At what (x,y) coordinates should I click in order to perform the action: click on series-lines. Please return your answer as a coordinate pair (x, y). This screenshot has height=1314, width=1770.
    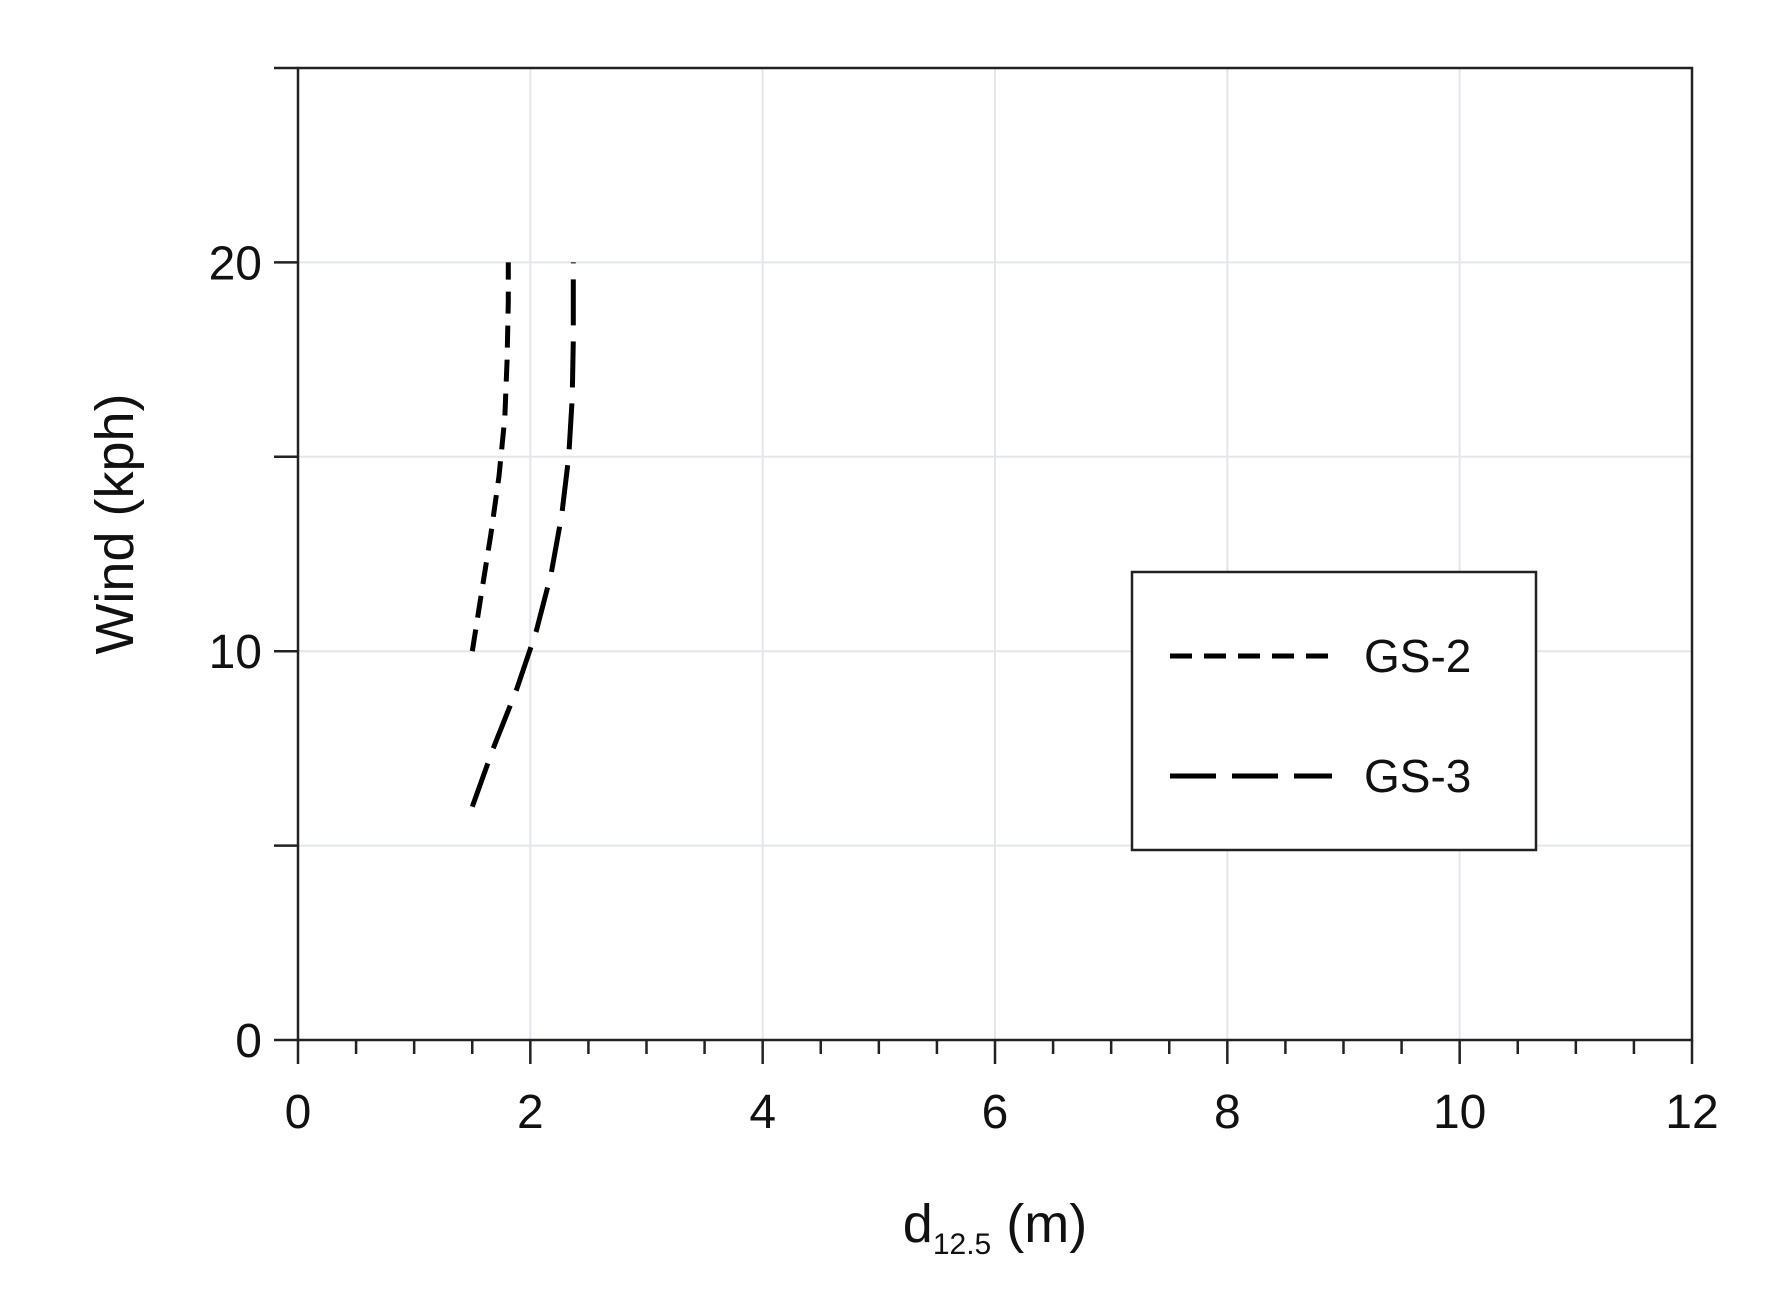
    Looking at the image, I should click on (522, 535).